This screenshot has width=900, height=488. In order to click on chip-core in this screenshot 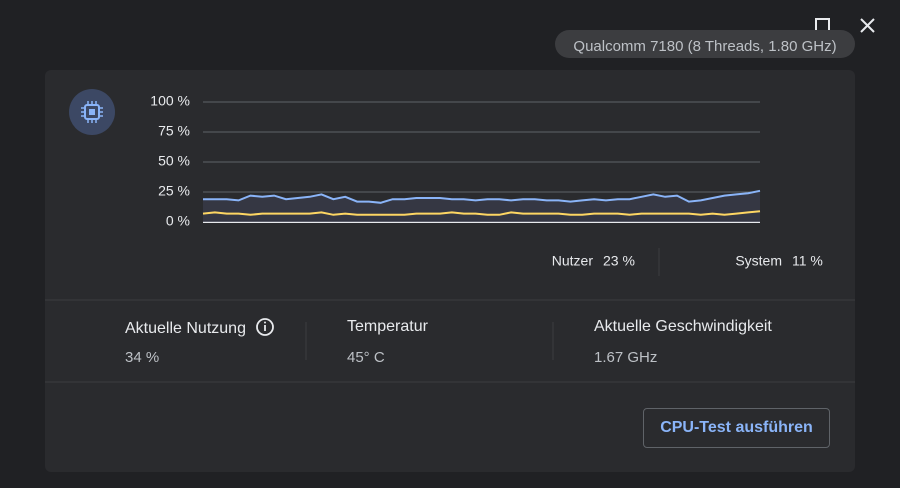, I will do `click(92, 112)`.